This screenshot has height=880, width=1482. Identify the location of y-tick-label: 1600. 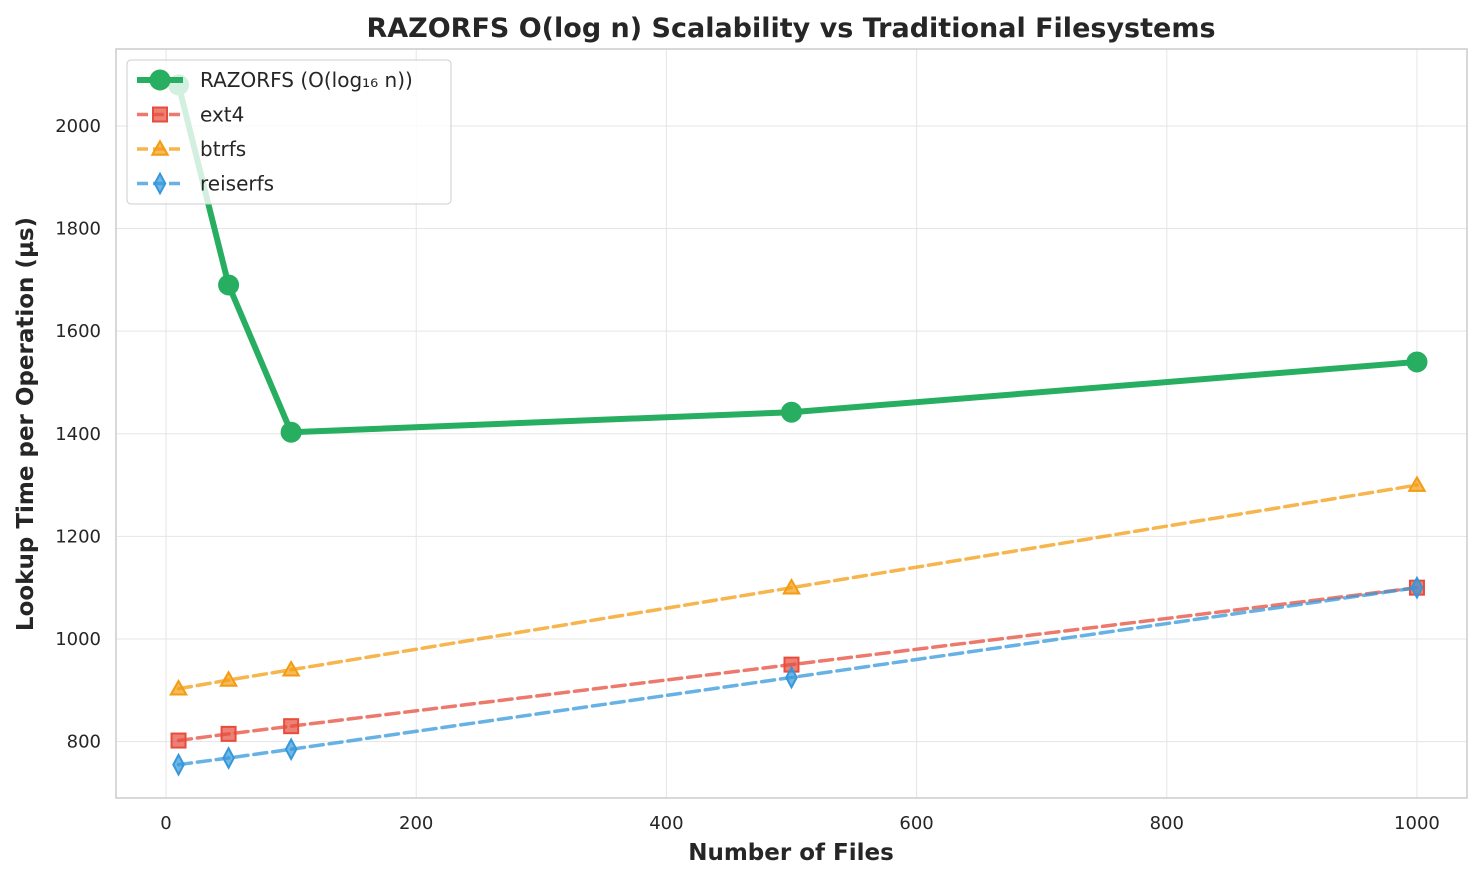
(78, 331).